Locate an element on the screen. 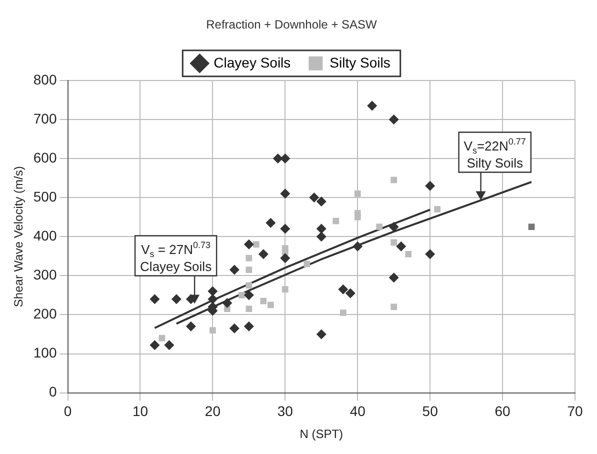 The image size is (597, 454). y-axis-title: Shear Wave Velocity (m/s) is located at coordinates (19, 237).